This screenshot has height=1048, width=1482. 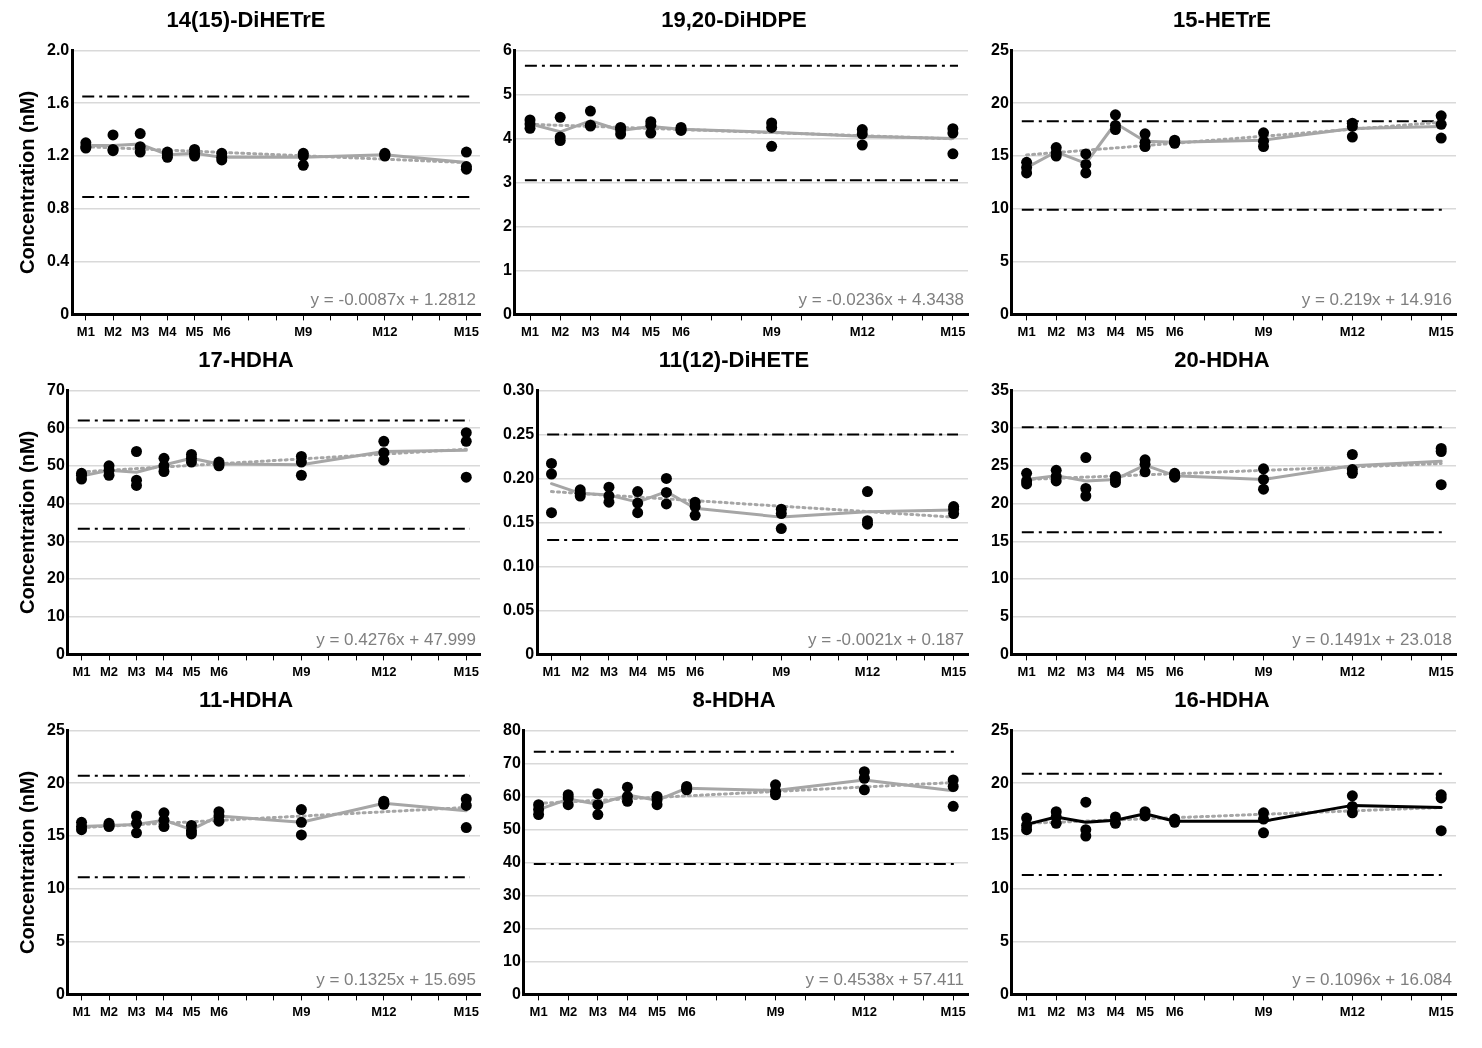 What do you see at coordinates (519, 433) in the screenshot?
I see `y-tick-label: 0.25` at bounding box center [519, 433].